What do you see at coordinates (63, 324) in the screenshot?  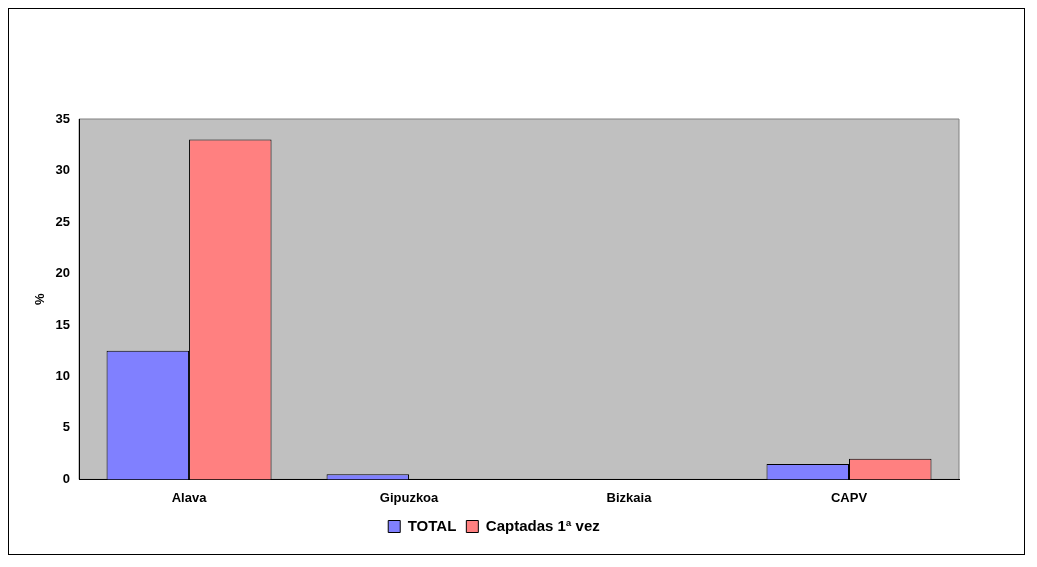 I see `y-tick-label: 15` at bounding box center [63, 324].